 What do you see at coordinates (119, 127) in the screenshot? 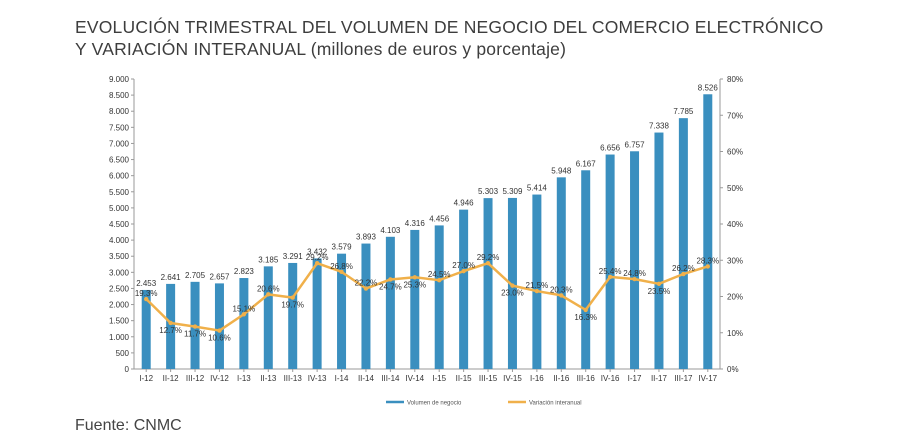
I see `left-axis-tick-label: 7.500` at bounding box center [119, 127].